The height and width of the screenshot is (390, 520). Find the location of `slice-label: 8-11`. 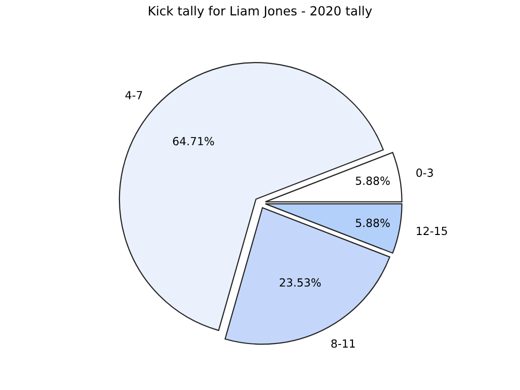

slice-label: 8-11 is located at coordinates (343, 343).